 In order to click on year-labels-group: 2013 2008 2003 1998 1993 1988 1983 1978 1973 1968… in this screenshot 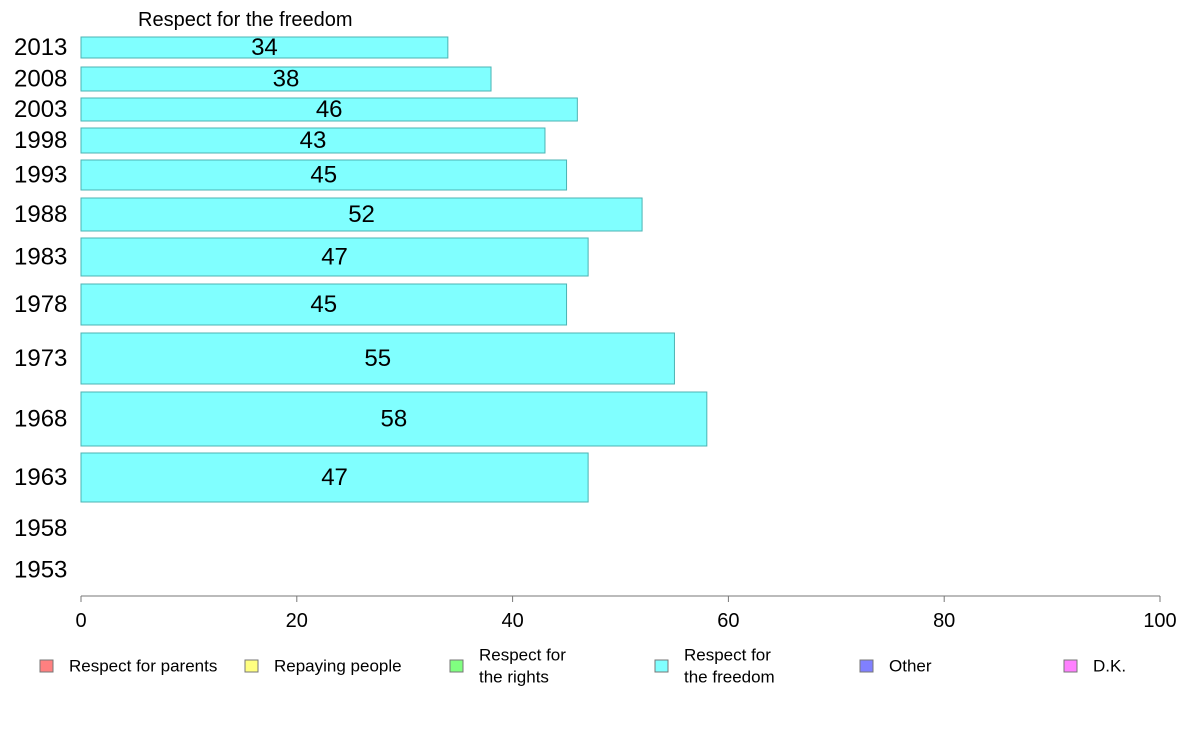, I will do `click(40, 309)`.